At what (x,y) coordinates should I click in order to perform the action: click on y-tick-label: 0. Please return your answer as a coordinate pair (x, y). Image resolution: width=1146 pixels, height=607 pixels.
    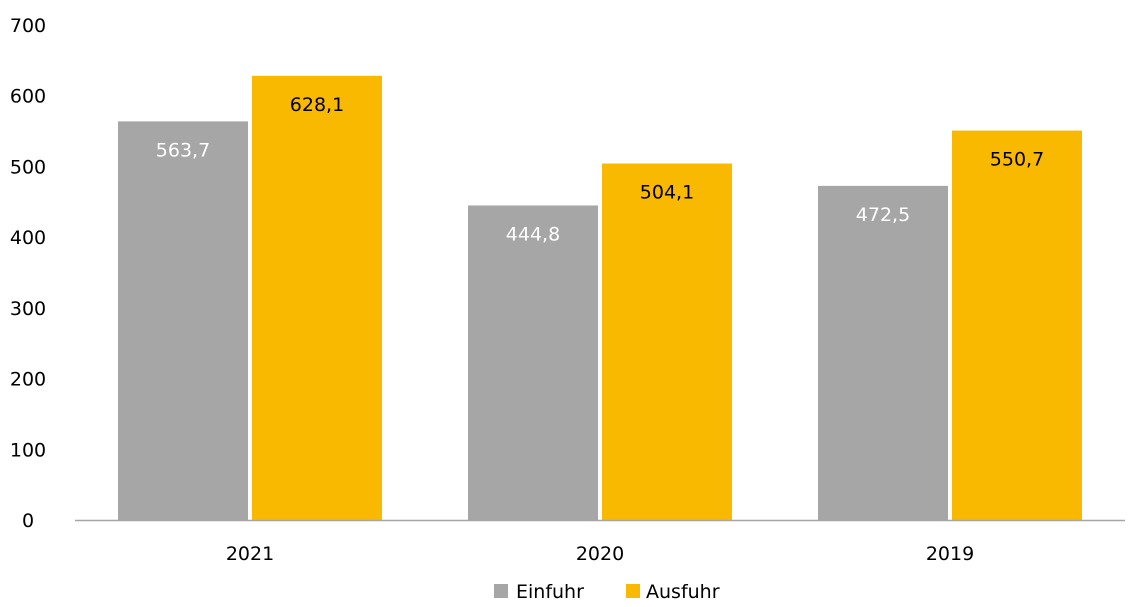
    Looking at the image, I should click on (28, 521).